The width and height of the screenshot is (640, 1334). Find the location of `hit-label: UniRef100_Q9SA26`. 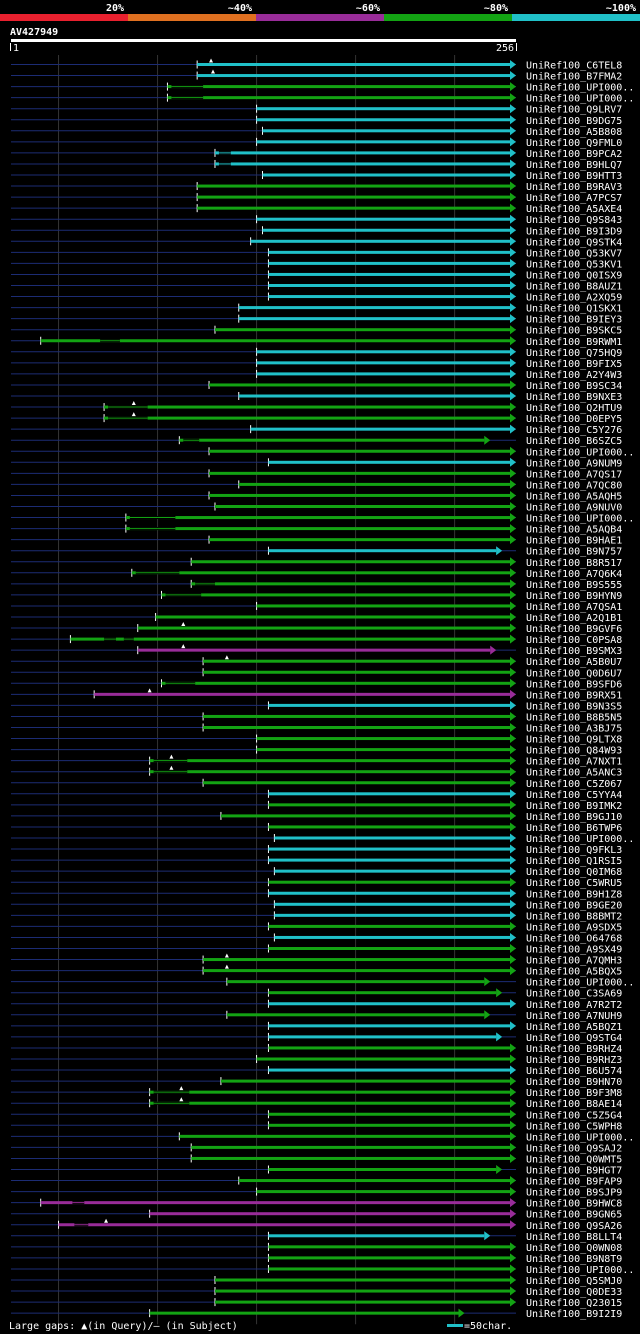

hit-label: UniRef100_Q9SA26 is located at coordinates (574, 1226).